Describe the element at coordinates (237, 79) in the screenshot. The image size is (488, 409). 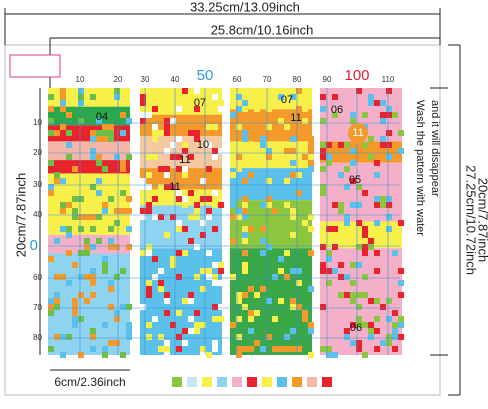
I see `column-number: 60` at that location.